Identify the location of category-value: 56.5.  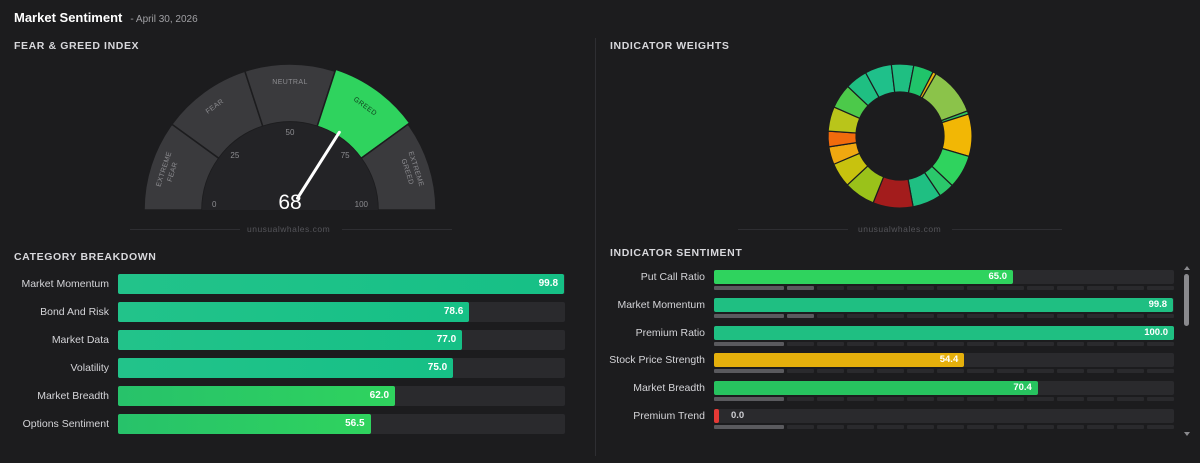
(355, 423).